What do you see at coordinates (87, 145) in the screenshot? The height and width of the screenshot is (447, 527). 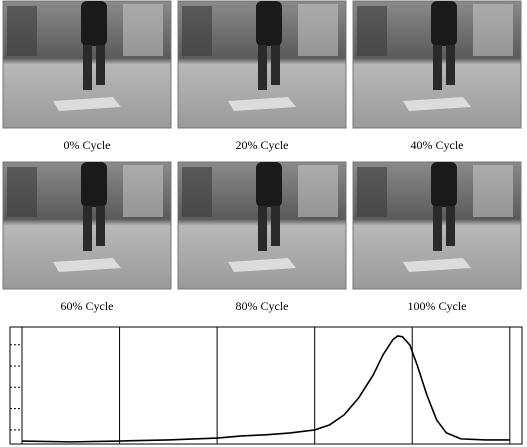 I see `caption: 0% Cycle` at bounding box center [87, 145].